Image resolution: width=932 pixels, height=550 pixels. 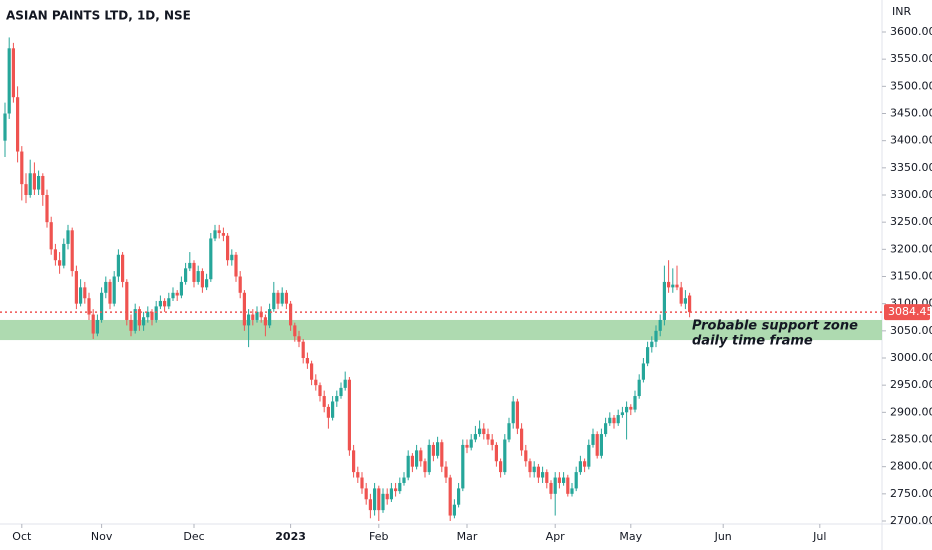 I want to click on x-tick-label: Oct, so click(x=22, y=536).